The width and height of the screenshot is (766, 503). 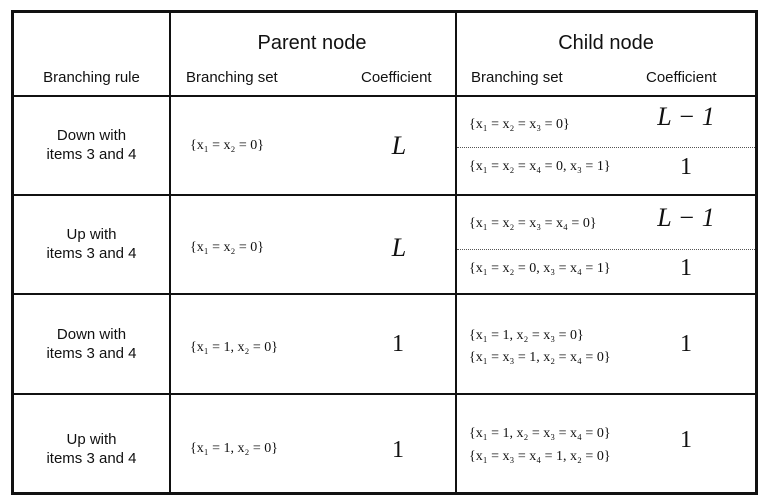 I want to click on row1-rule: Down with items 3 and 4, so click(x=91, y=145).